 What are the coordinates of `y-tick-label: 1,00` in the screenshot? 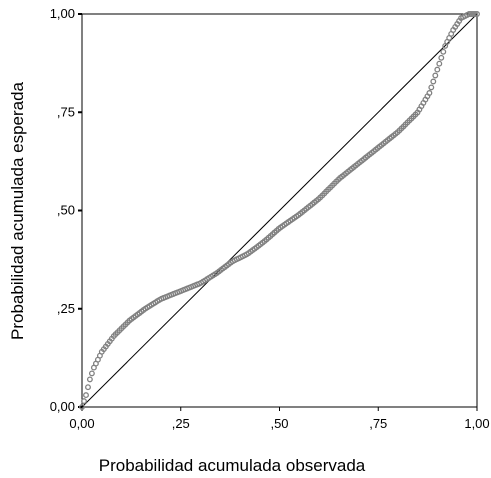 It's located at (62, 13).